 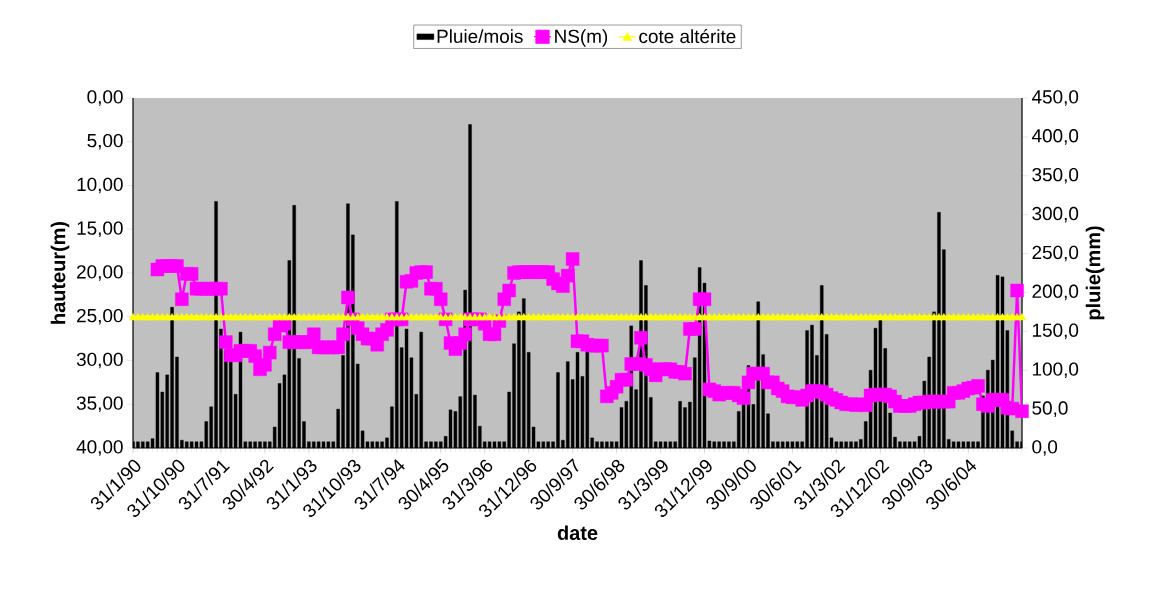 I want to click on y2-tick-label: 250,0, so click(x=1055, y=253).